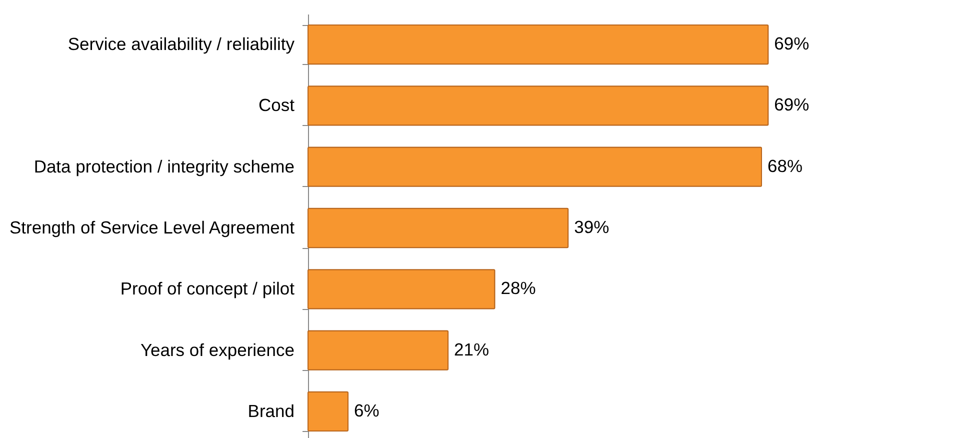  I want to click on data-label: 39%, so click(592, 227).